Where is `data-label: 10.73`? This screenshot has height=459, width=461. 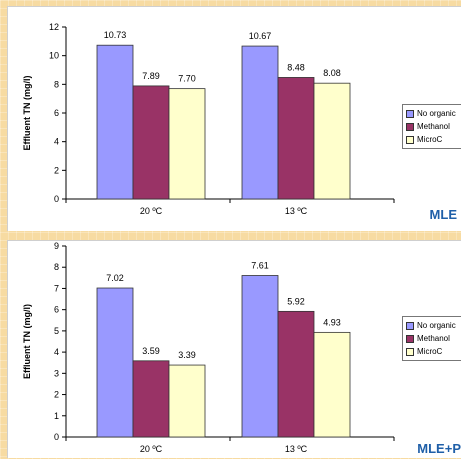 data-label: 10.73 is located at coordinates (115, 35).